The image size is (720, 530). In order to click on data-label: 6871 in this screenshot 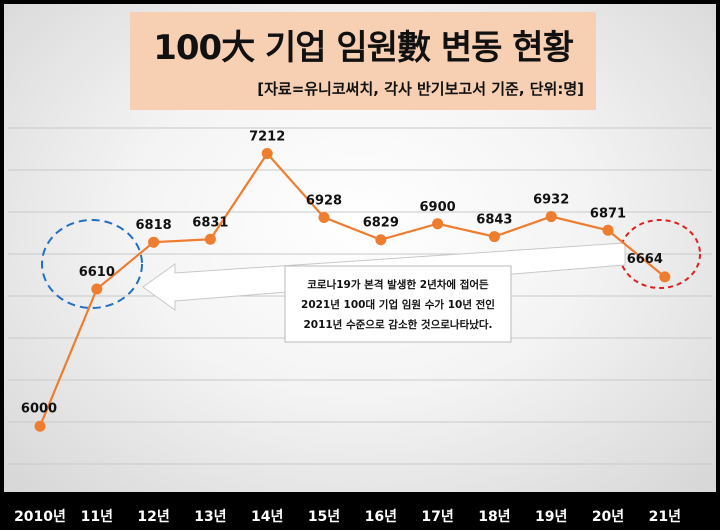, I will do `click(608, 213)`.